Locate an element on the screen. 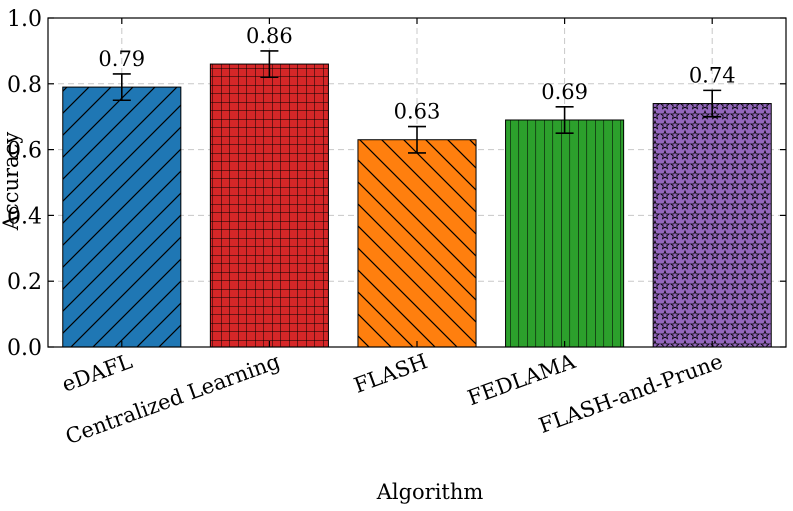 The width and height of the screenshot is (793, 511). value-label: 0.86 is located at coordinates (269, 36).